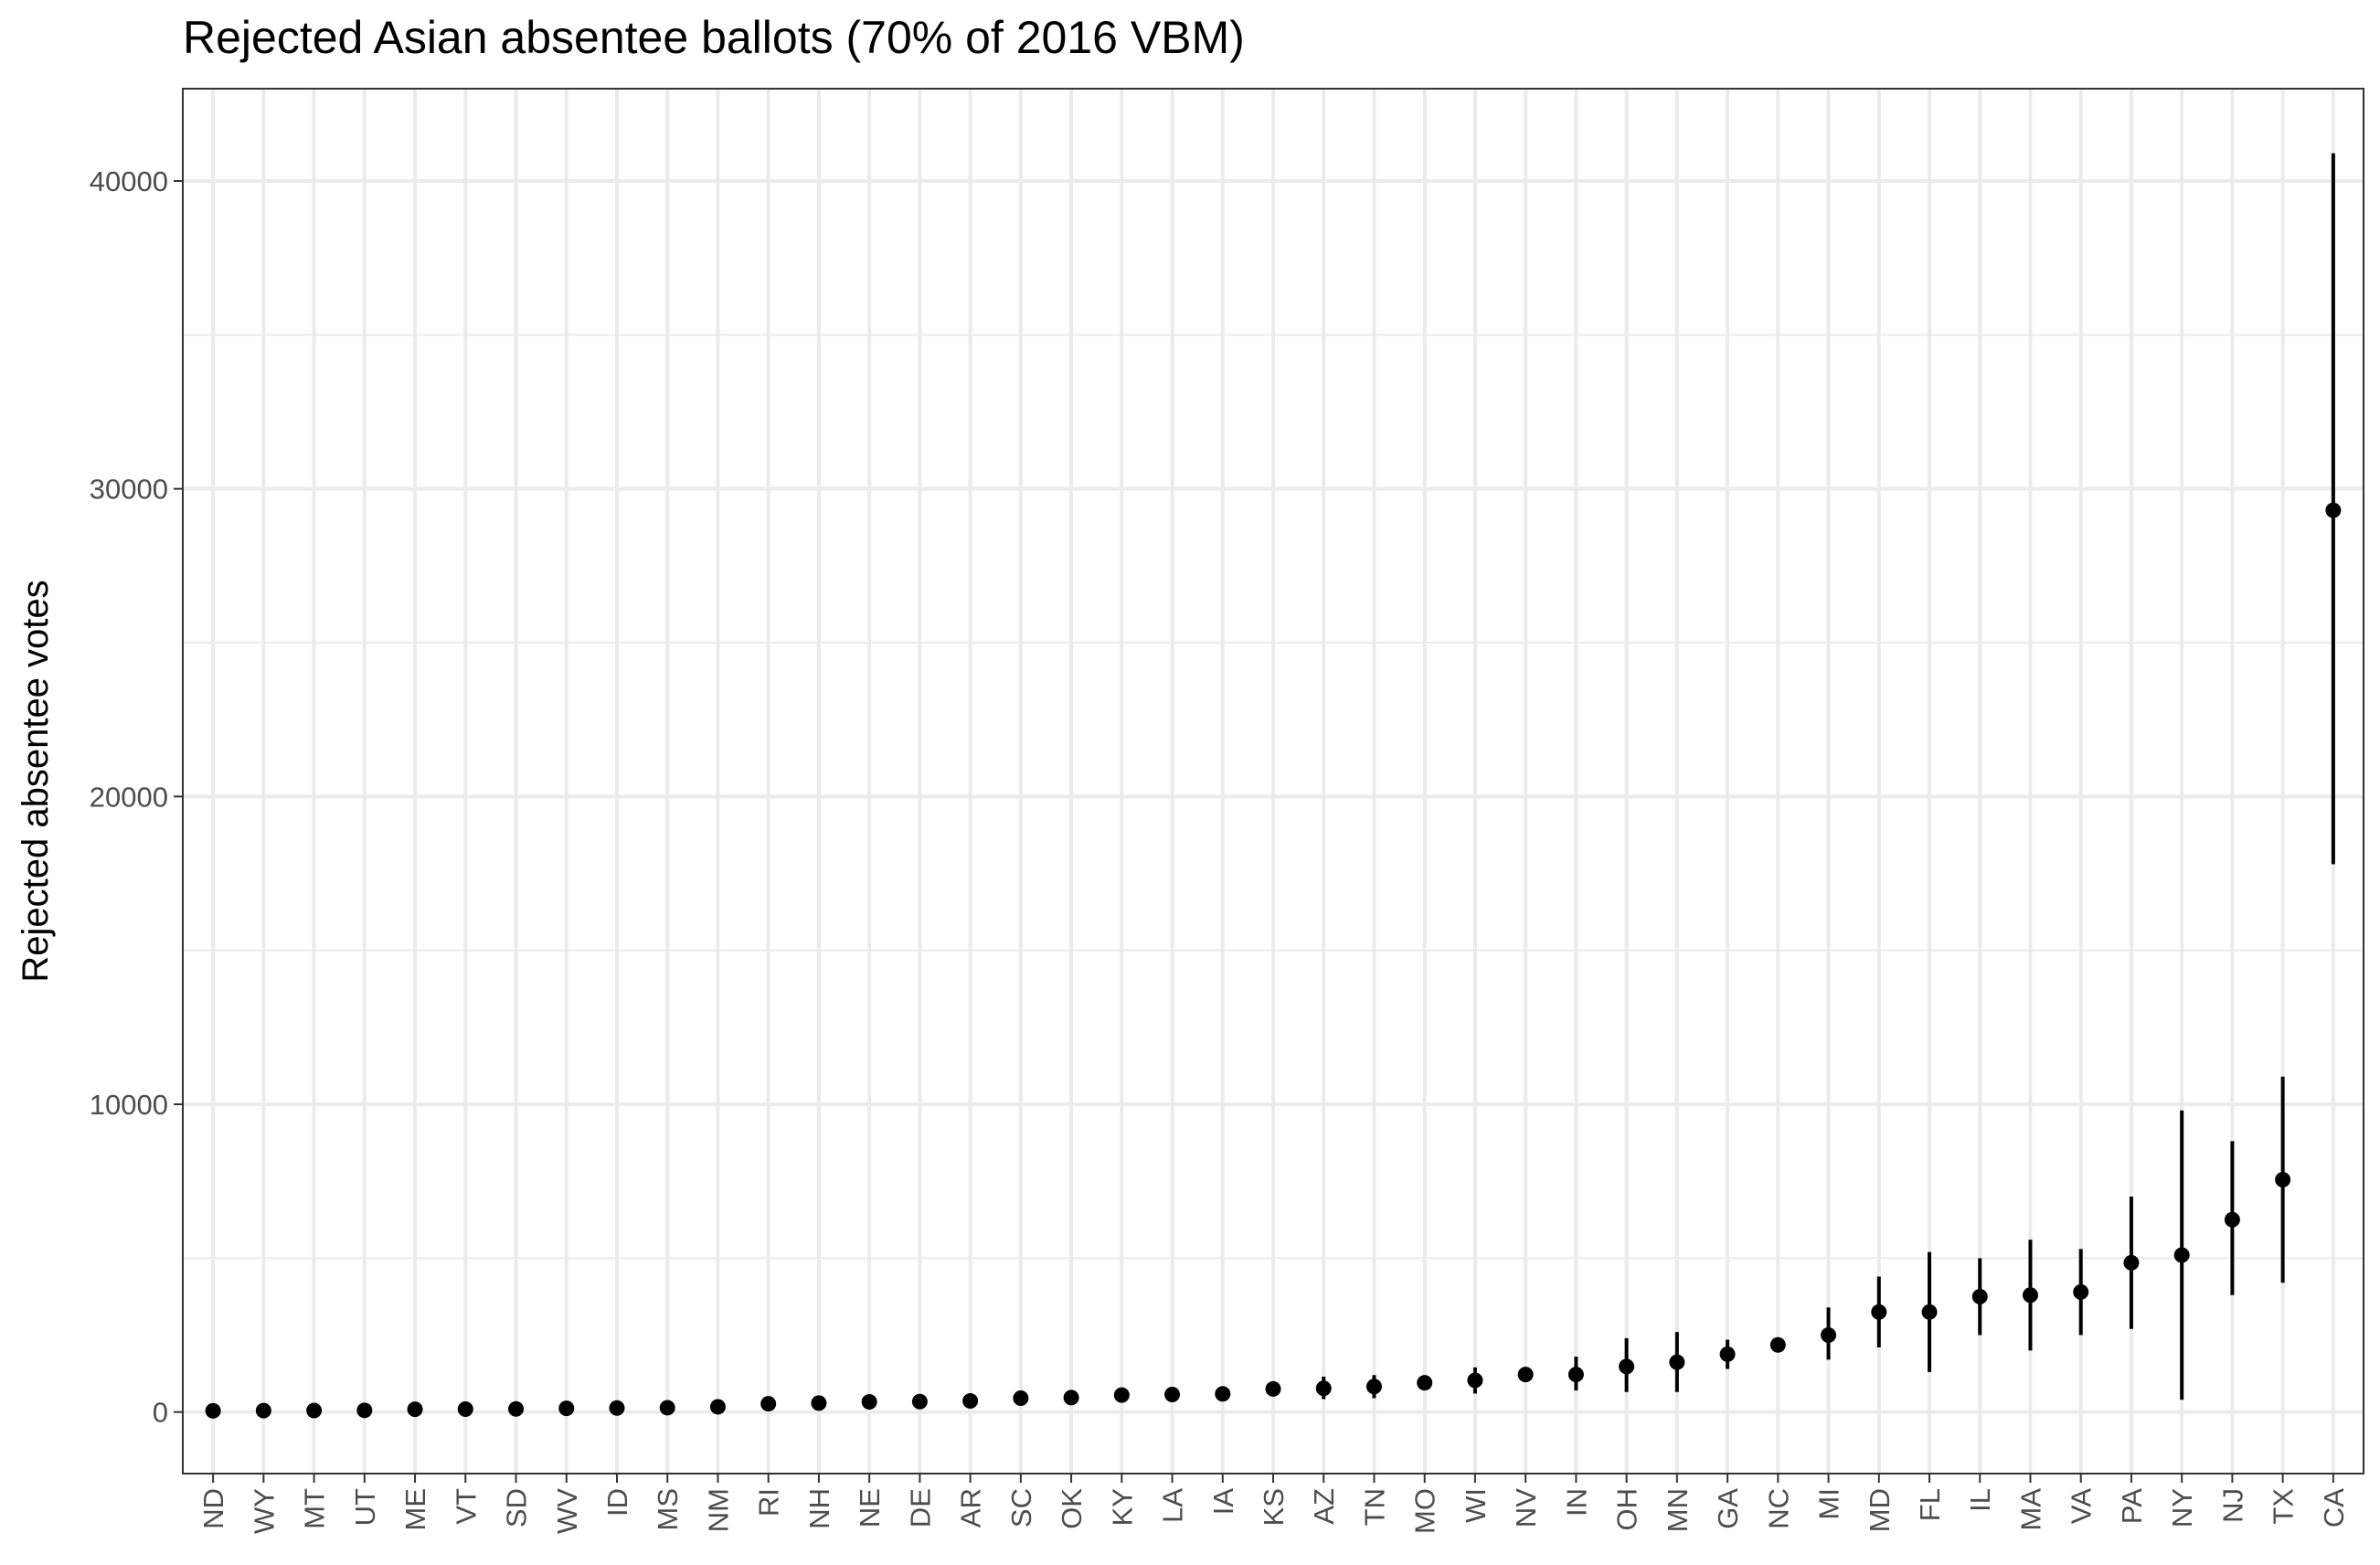  What do you see at coordinates (717, 1407) in the screenshot?
I see `data-mark-nm` at bounding box center [717, 1407].